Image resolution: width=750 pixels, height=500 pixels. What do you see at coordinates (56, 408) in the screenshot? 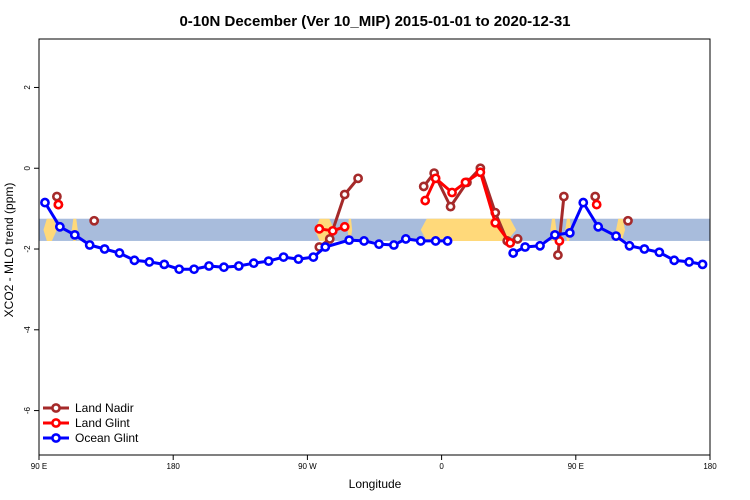
I see `legend-land-nadir-marker` at bounding box center [56, 408].